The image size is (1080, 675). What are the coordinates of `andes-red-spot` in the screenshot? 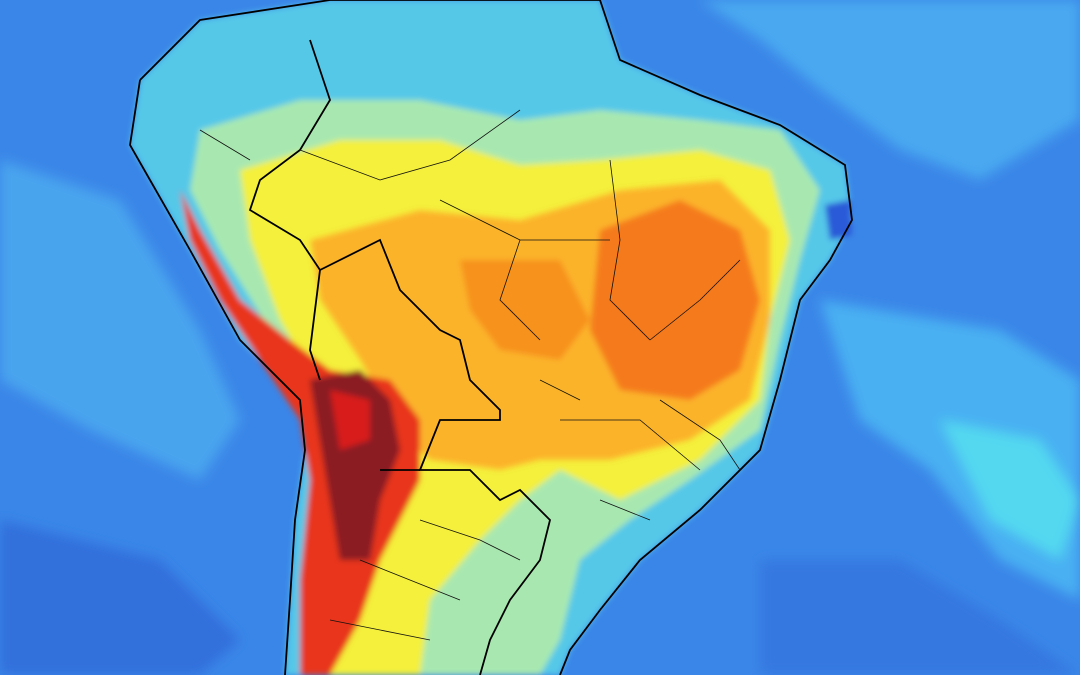 It's located at (350, 420).